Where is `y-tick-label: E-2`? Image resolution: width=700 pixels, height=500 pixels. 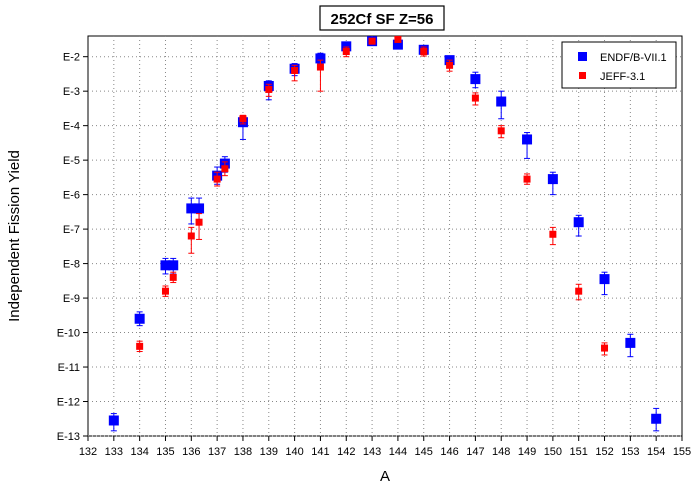 y-tick-label: E-2 is located at coordinates (71, 58).